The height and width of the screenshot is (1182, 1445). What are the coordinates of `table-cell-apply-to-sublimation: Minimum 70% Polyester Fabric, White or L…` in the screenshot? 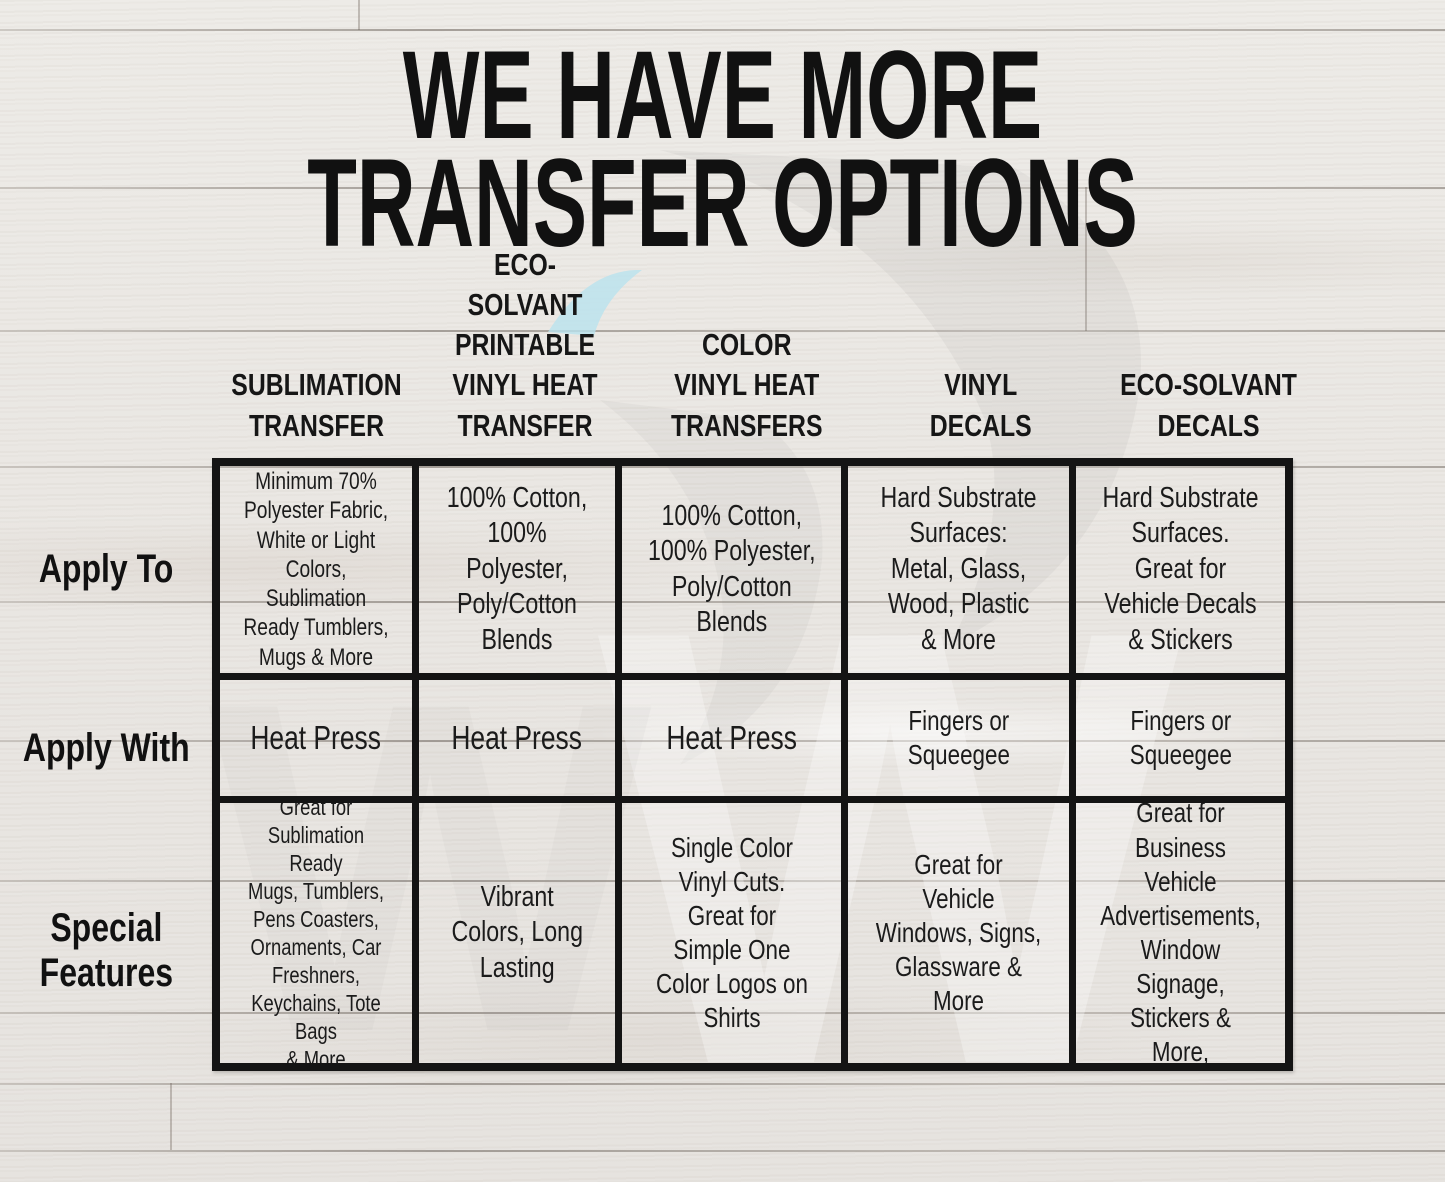 It's located at (319, 573).